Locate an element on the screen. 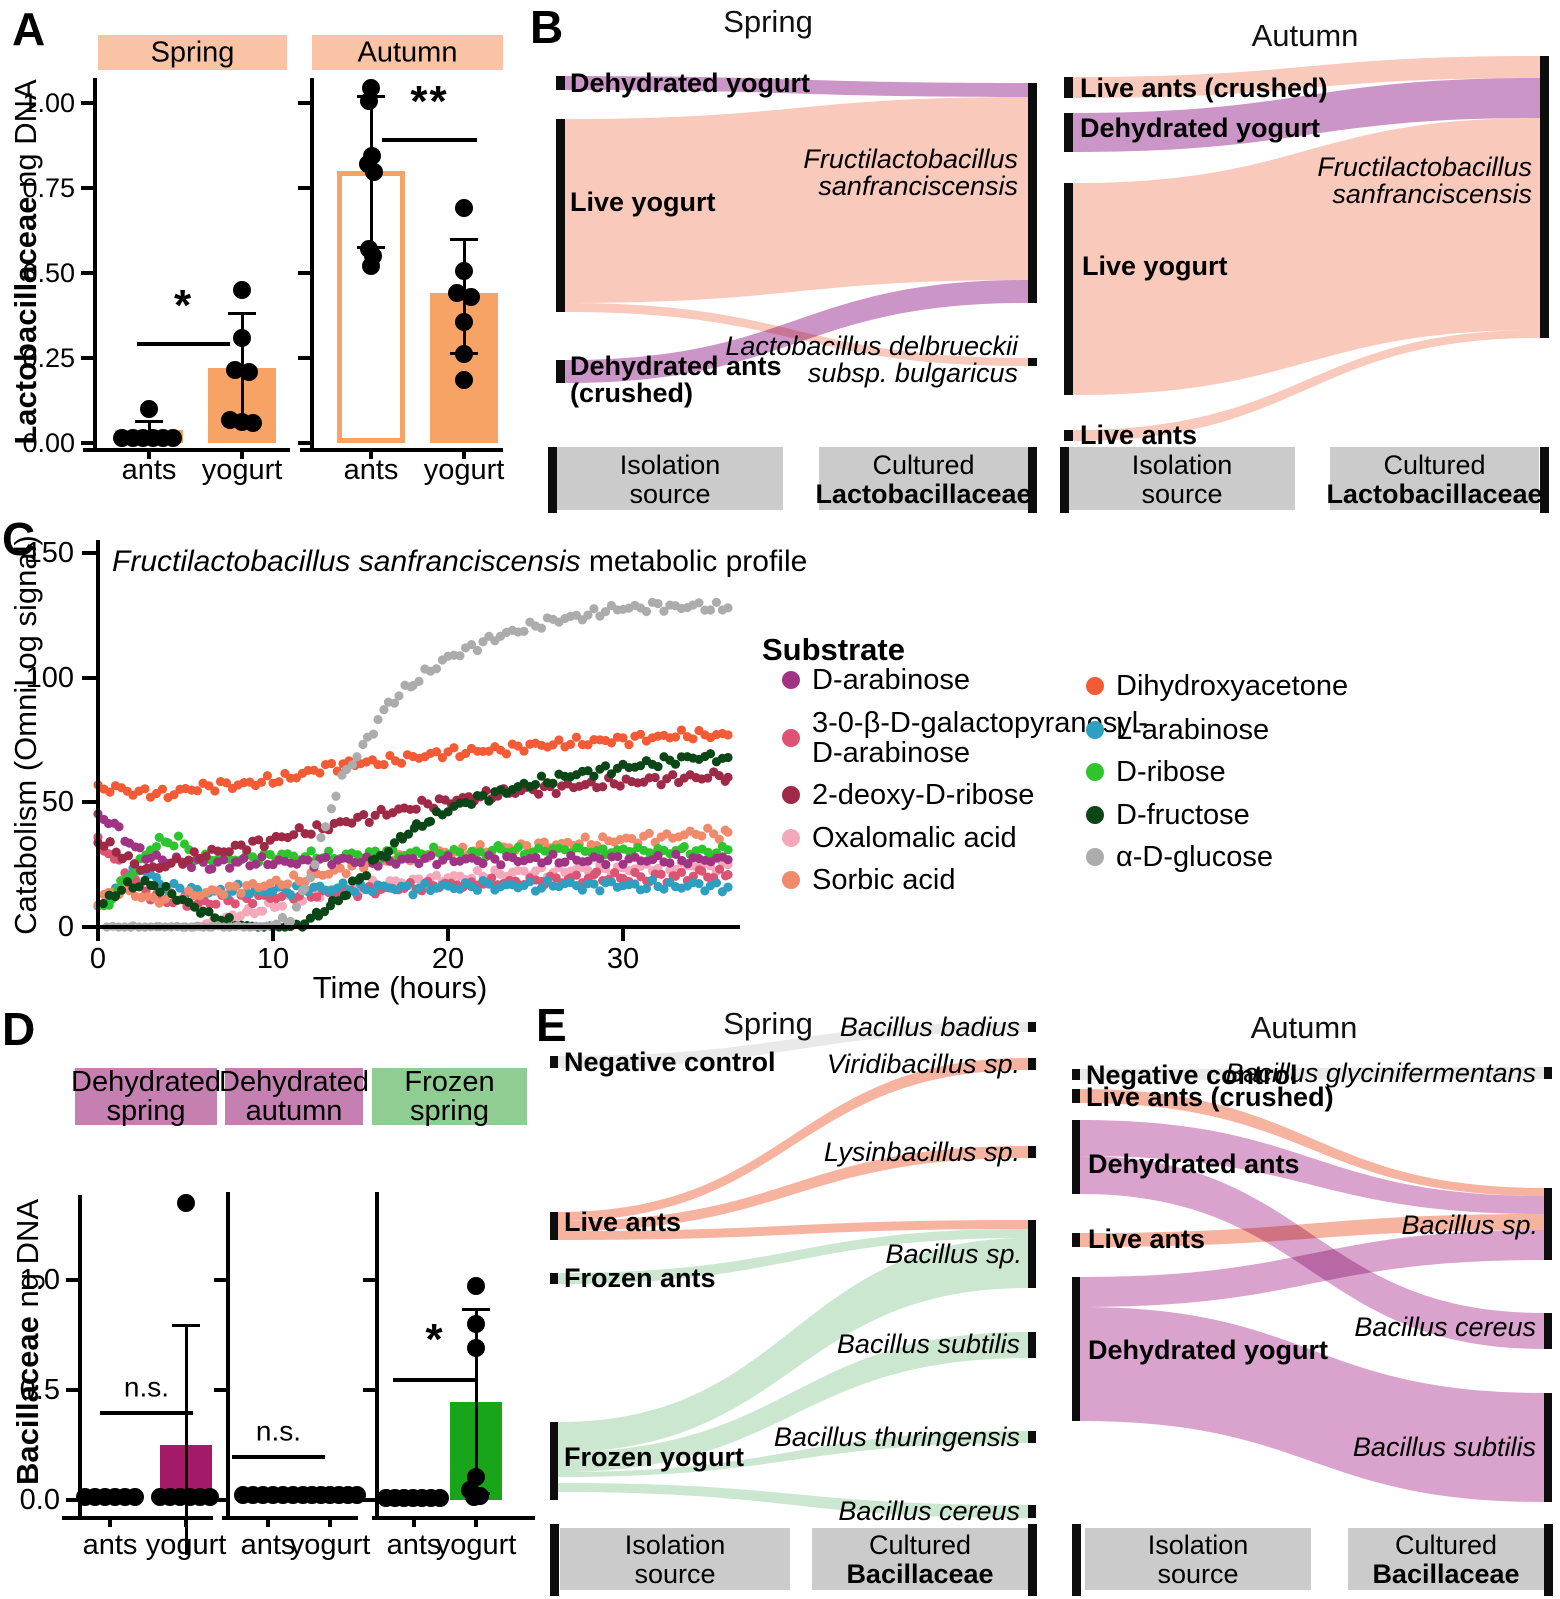 This screenshot has height=1599, width=1560. sankey-title-e-autumn: Autumn is located at coordinates (1304, 1027).